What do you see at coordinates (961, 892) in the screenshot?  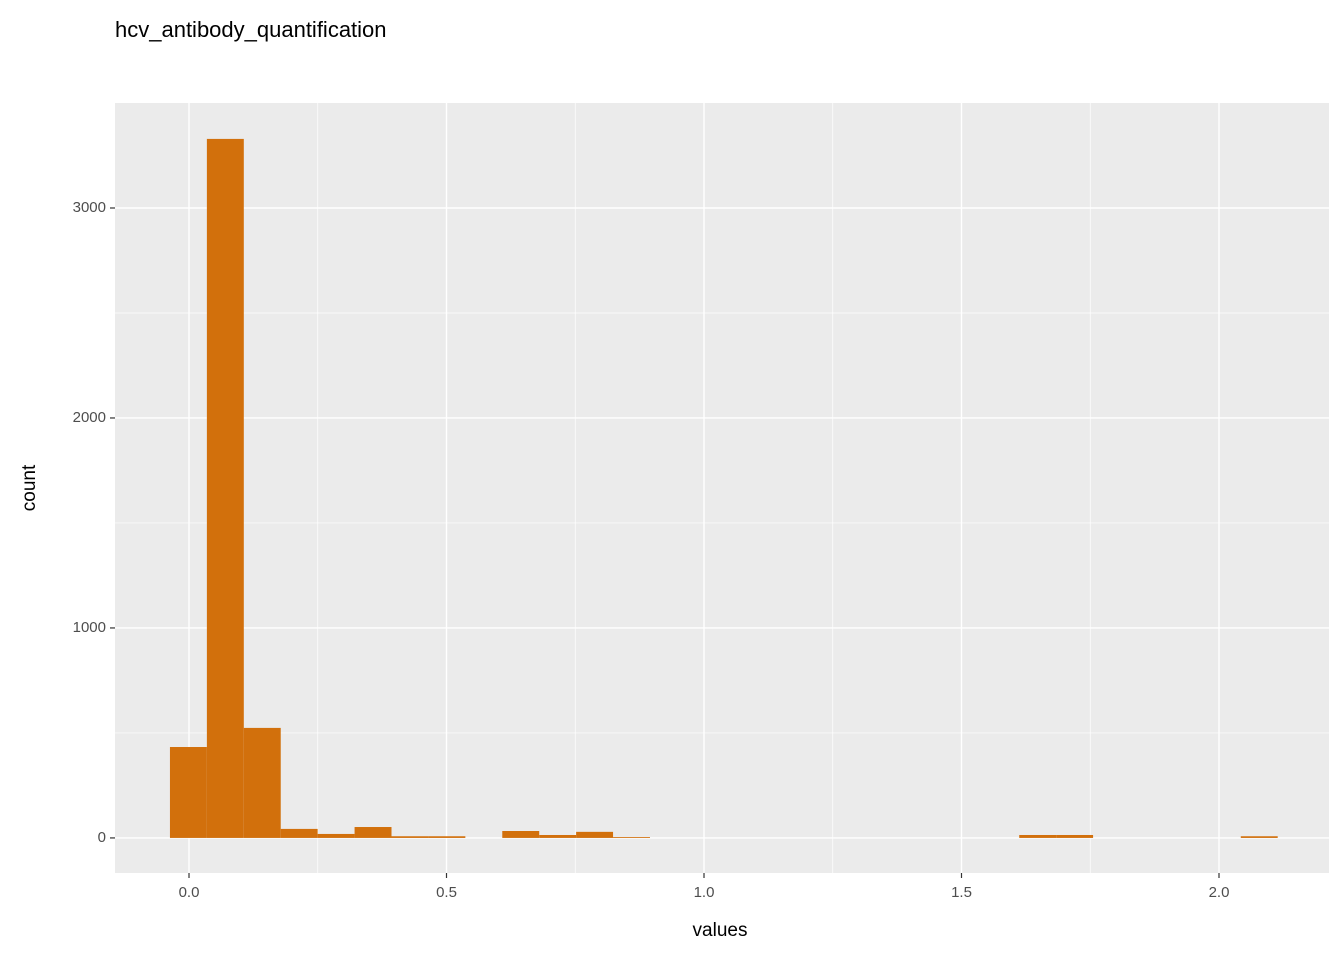 I see `x-tick-label: 1.5` at bounding box center [961, 892].